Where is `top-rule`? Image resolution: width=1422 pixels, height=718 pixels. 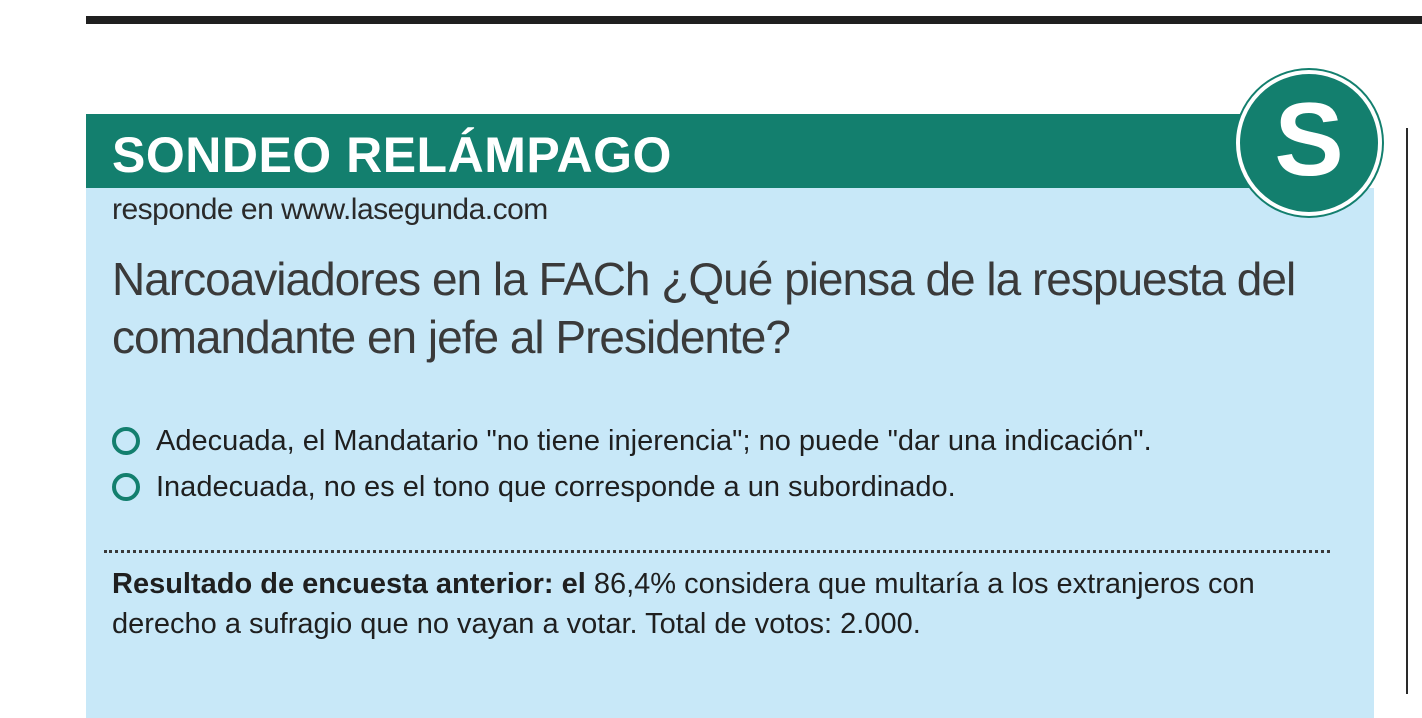
top-rule is located at coordinates (754, 20).